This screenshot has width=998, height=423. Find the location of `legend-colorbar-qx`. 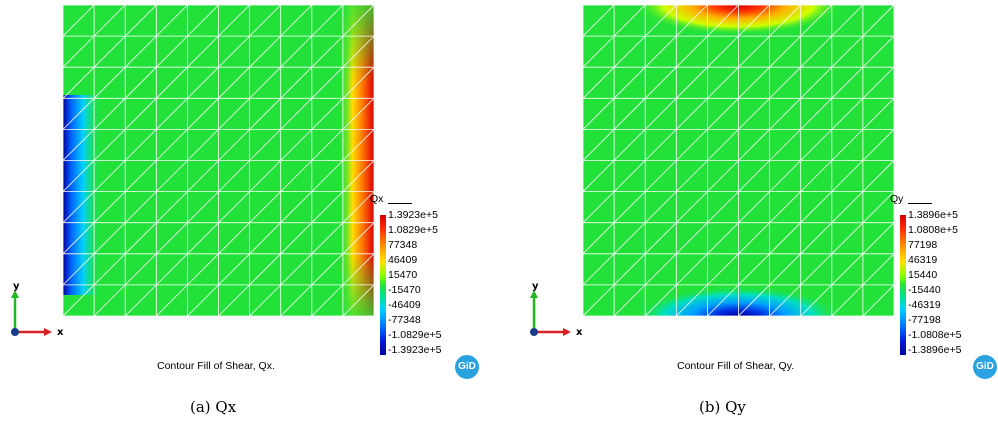

legend-colorbar-qx is located at coordinates (383, 285).